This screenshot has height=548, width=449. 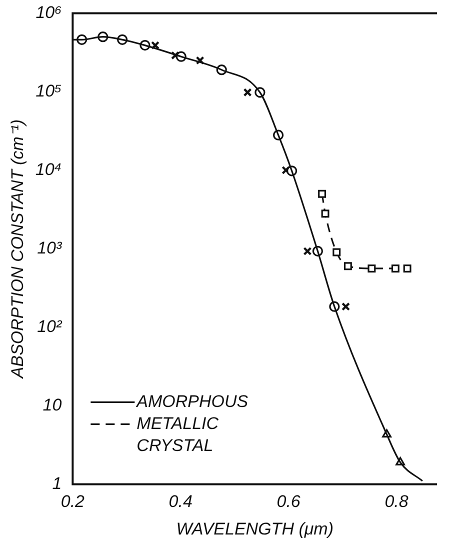 What do you see at coordinates (49, 12) in the screenshot?
I see `y-tick-label: 10⁶` at bounding box center [49, 12].